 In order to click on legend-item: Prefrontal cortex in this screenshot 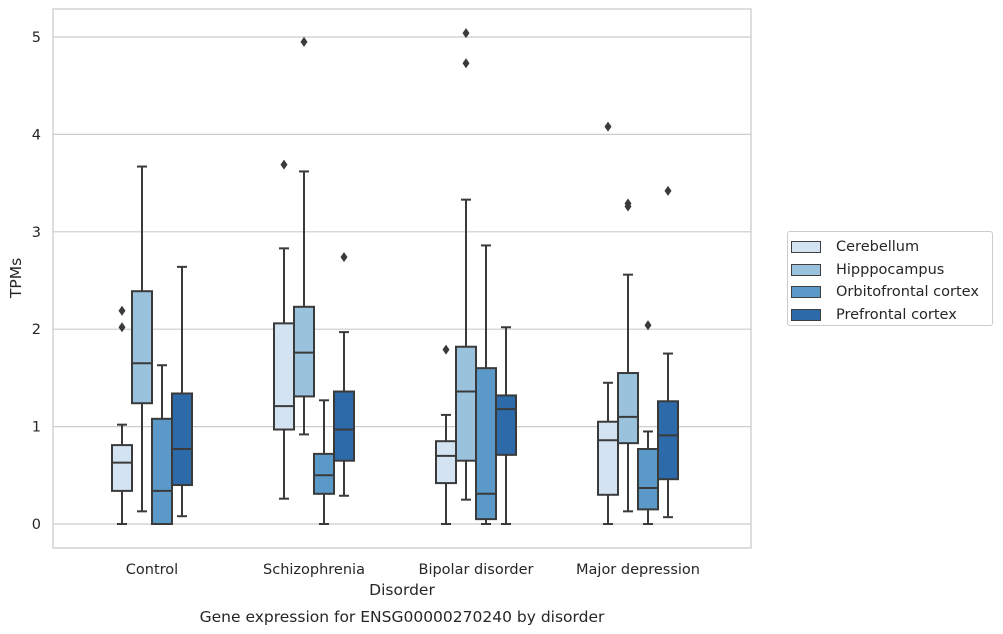, I will do `click(890, 315)`.